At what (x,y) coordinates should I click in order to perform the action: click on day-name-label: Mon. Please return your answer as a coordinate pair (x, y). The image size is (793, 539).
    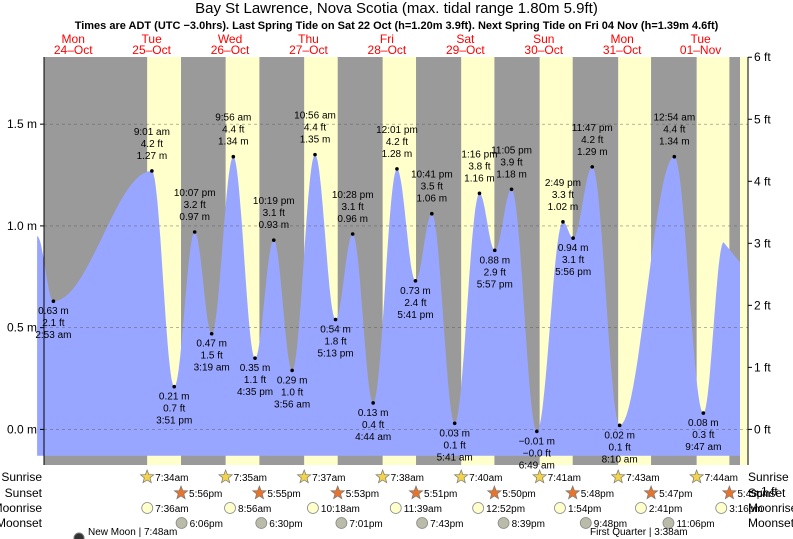
    Looking at the image, I should click on (621, 39).